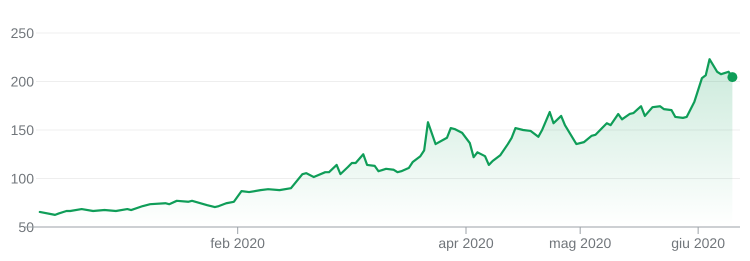 This screenshot has height=261, width=750. Describe the element at coordinates (22, 32) in the screenshot. I see `y-tick-label: 250` at that location.